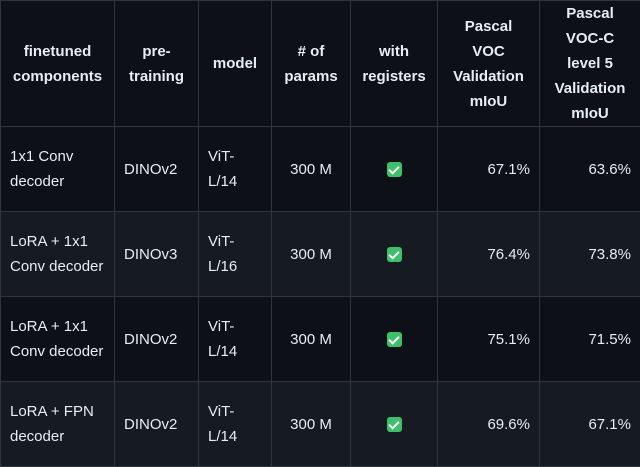  I want to click on header-pre-training: pre-training, so click(157, 64).